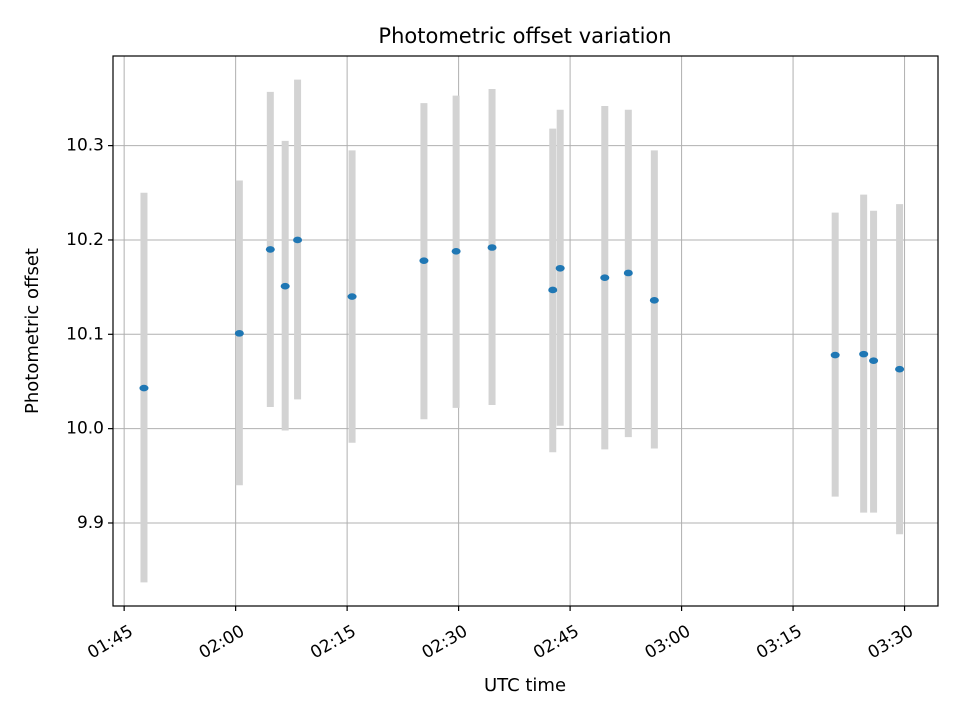  What do you see at coordinates (500, 634) in the screenshot?
I see `x-axis: 01:45 02:00 02:15 02:30 02:45 03:00 03:15 03:30` at bounding box center [500, 634].